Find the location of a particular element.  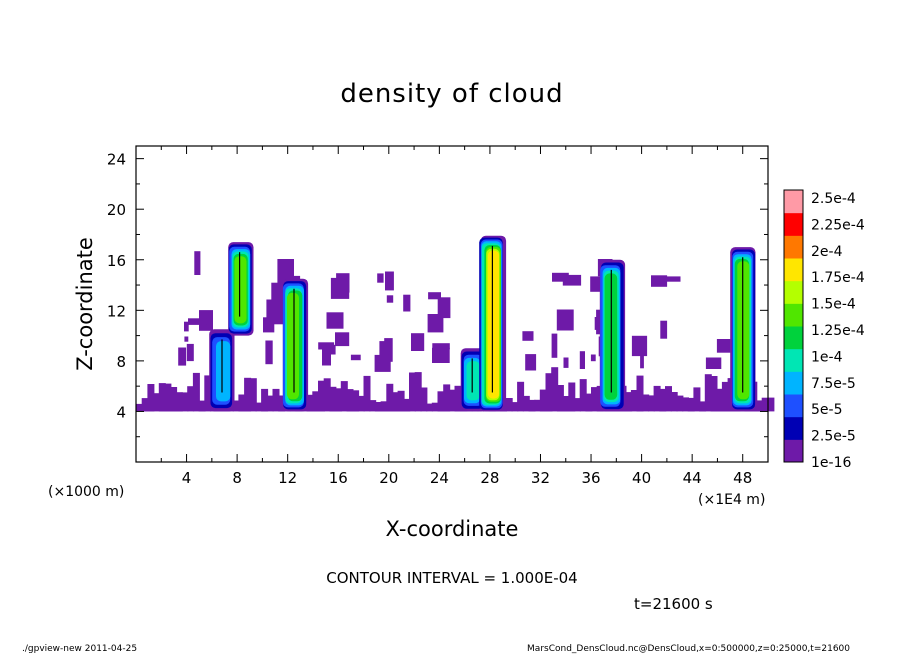

y-tick-label: 24 is located at coordinates (116, 160).